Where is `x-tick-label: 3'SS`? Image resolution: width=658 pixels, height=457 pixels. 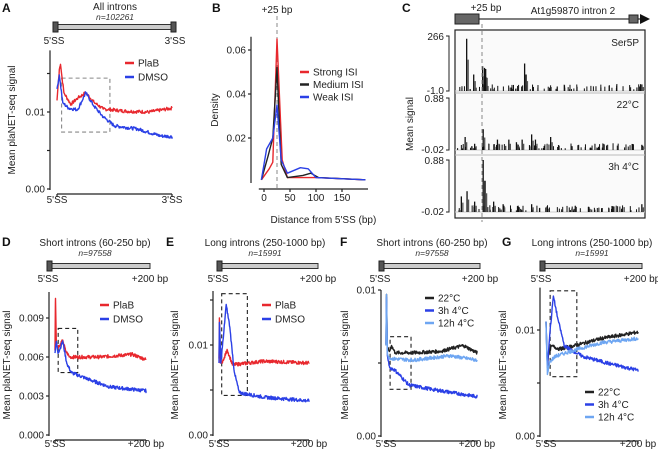 x-tick-label: 3'SS is located at coordinates (172, 200).